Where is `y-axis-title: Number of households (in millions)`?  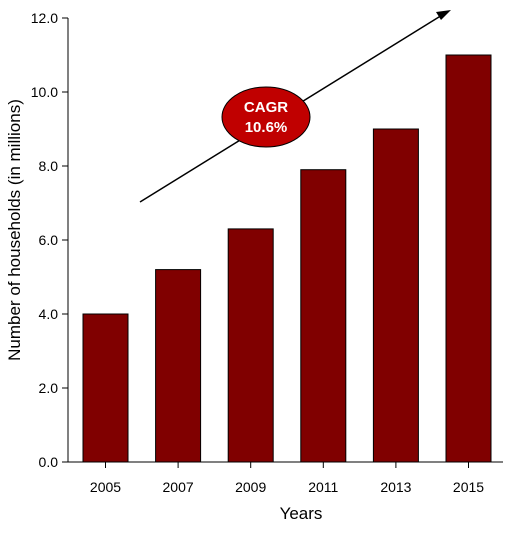
y-axis-title: Number of households (in millions) is located at coordinates (14, 230).